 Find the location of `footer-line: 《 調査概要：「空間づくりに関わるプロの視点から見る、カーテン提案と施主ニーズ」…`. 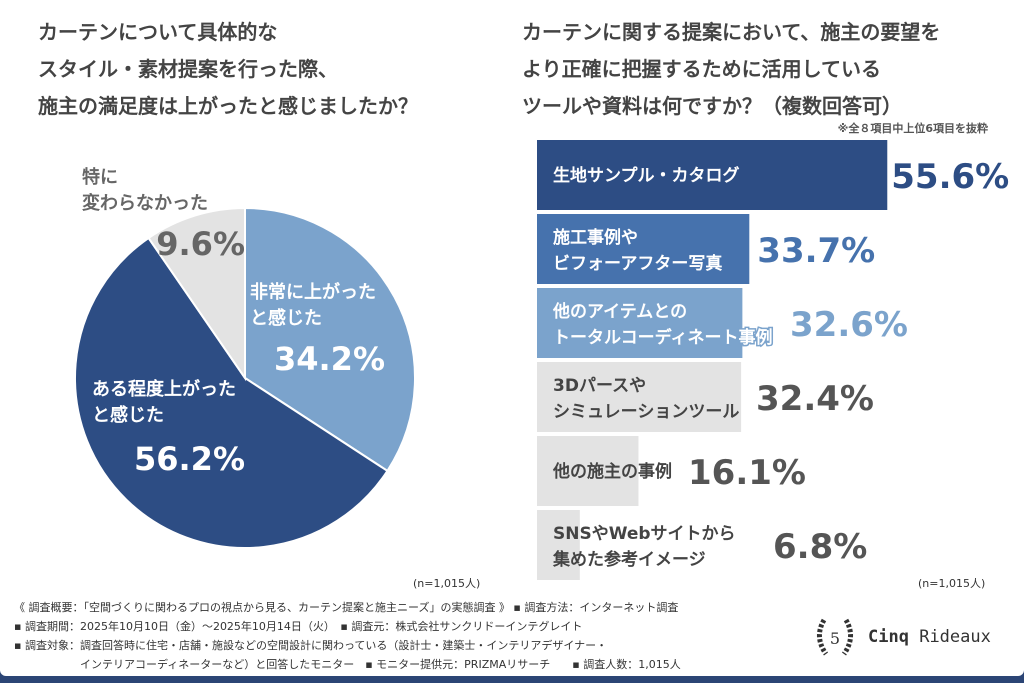

footer-line: 《 調査概要：「空間づくりに関わるプロの視点から見る、カーテン提案と施主ニーズ」… is located at coordinates (346, 607).